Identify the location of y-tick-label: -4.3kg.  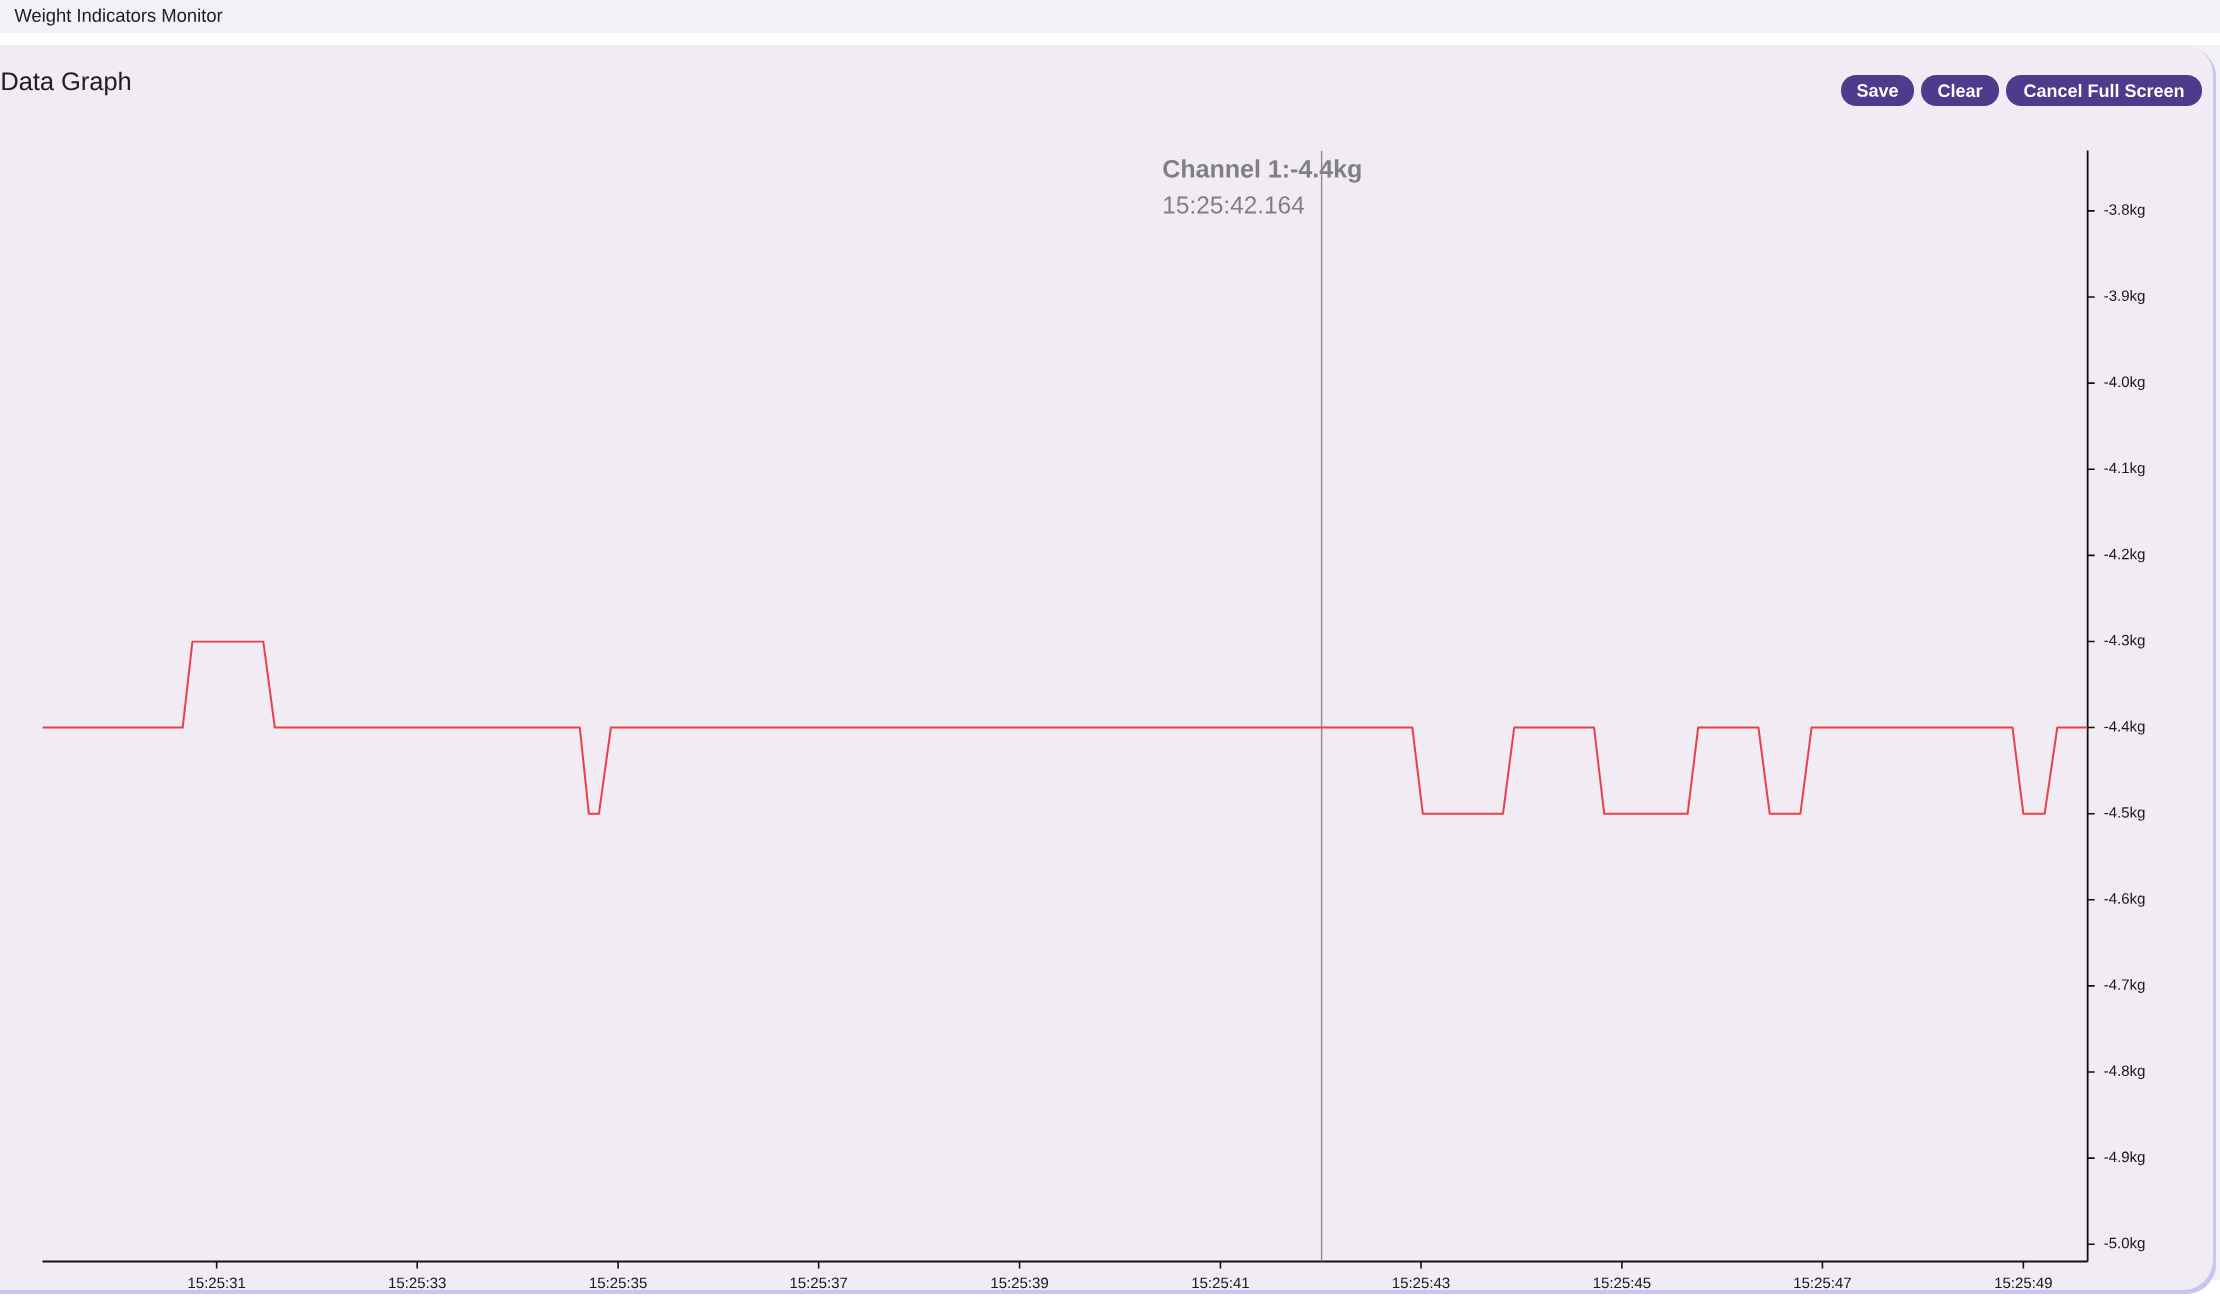
(2124, 641).